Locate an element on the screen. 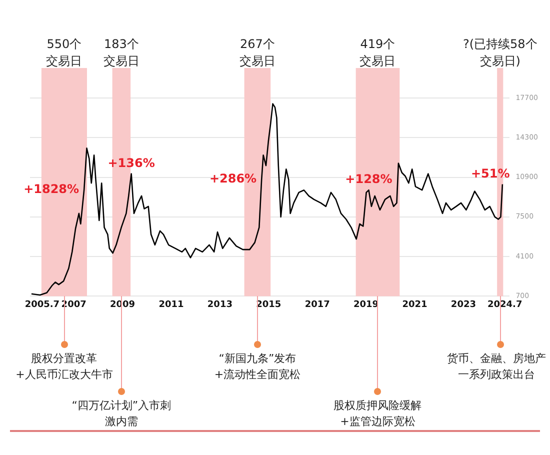 Image resolution: width=550 pixels, height=455 pixels. x-tick-label: 2019 is located at coordinates (366, 305).